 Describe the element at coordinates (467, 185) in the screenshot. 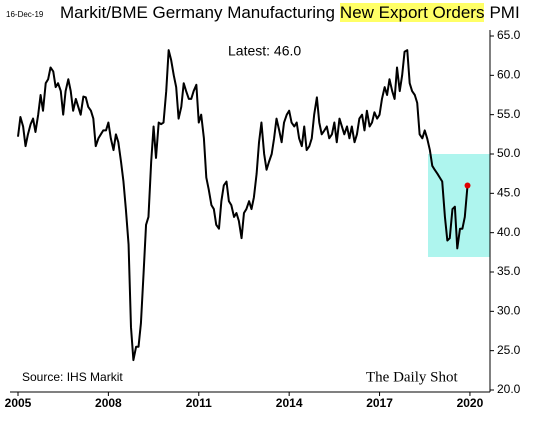

I see `latest-marker` at that location.